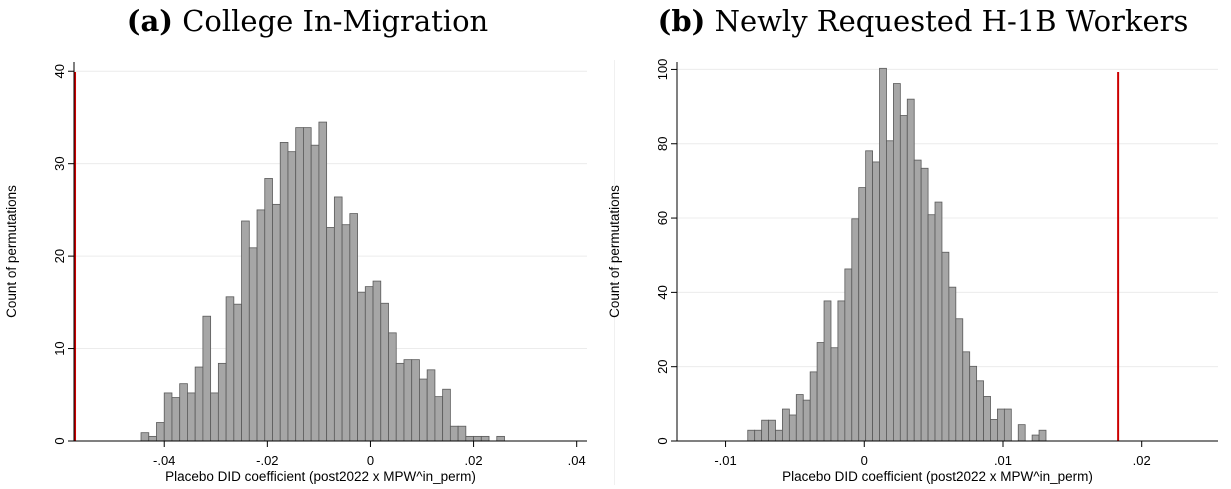 The image size is (1231, 489). What do you see at coordinates (474, 460) in the screenshot?
I see `x-tick-label-a: .02` at bounding box center [474, 460].